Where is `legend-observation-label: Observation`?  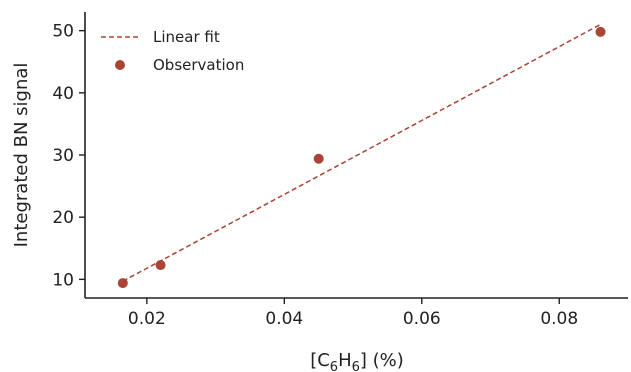
legend-observation-label: Observation is located at coordinates (198, 65).